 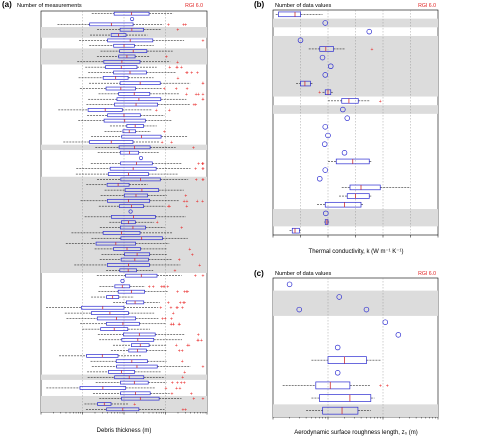 I want to click on panel-c-boxes: + +, so click(x=342, y=348).